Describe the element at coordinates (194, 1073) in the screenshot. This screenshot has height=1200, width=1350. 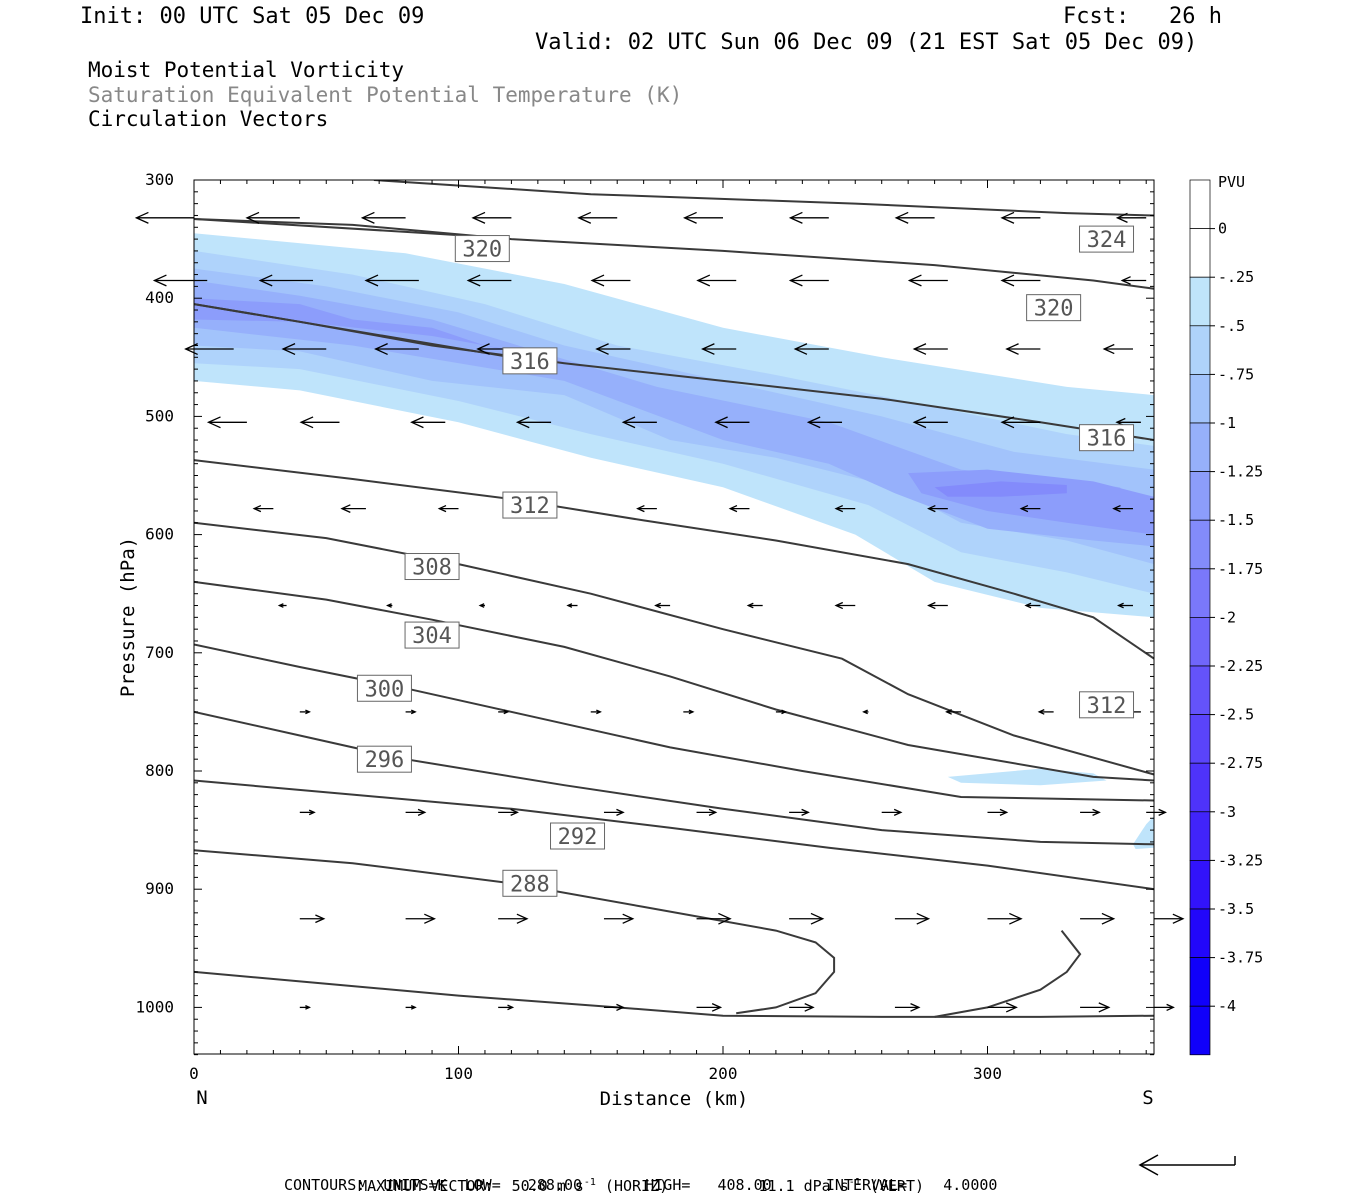
I see `x-tick-label: 0` at that location.